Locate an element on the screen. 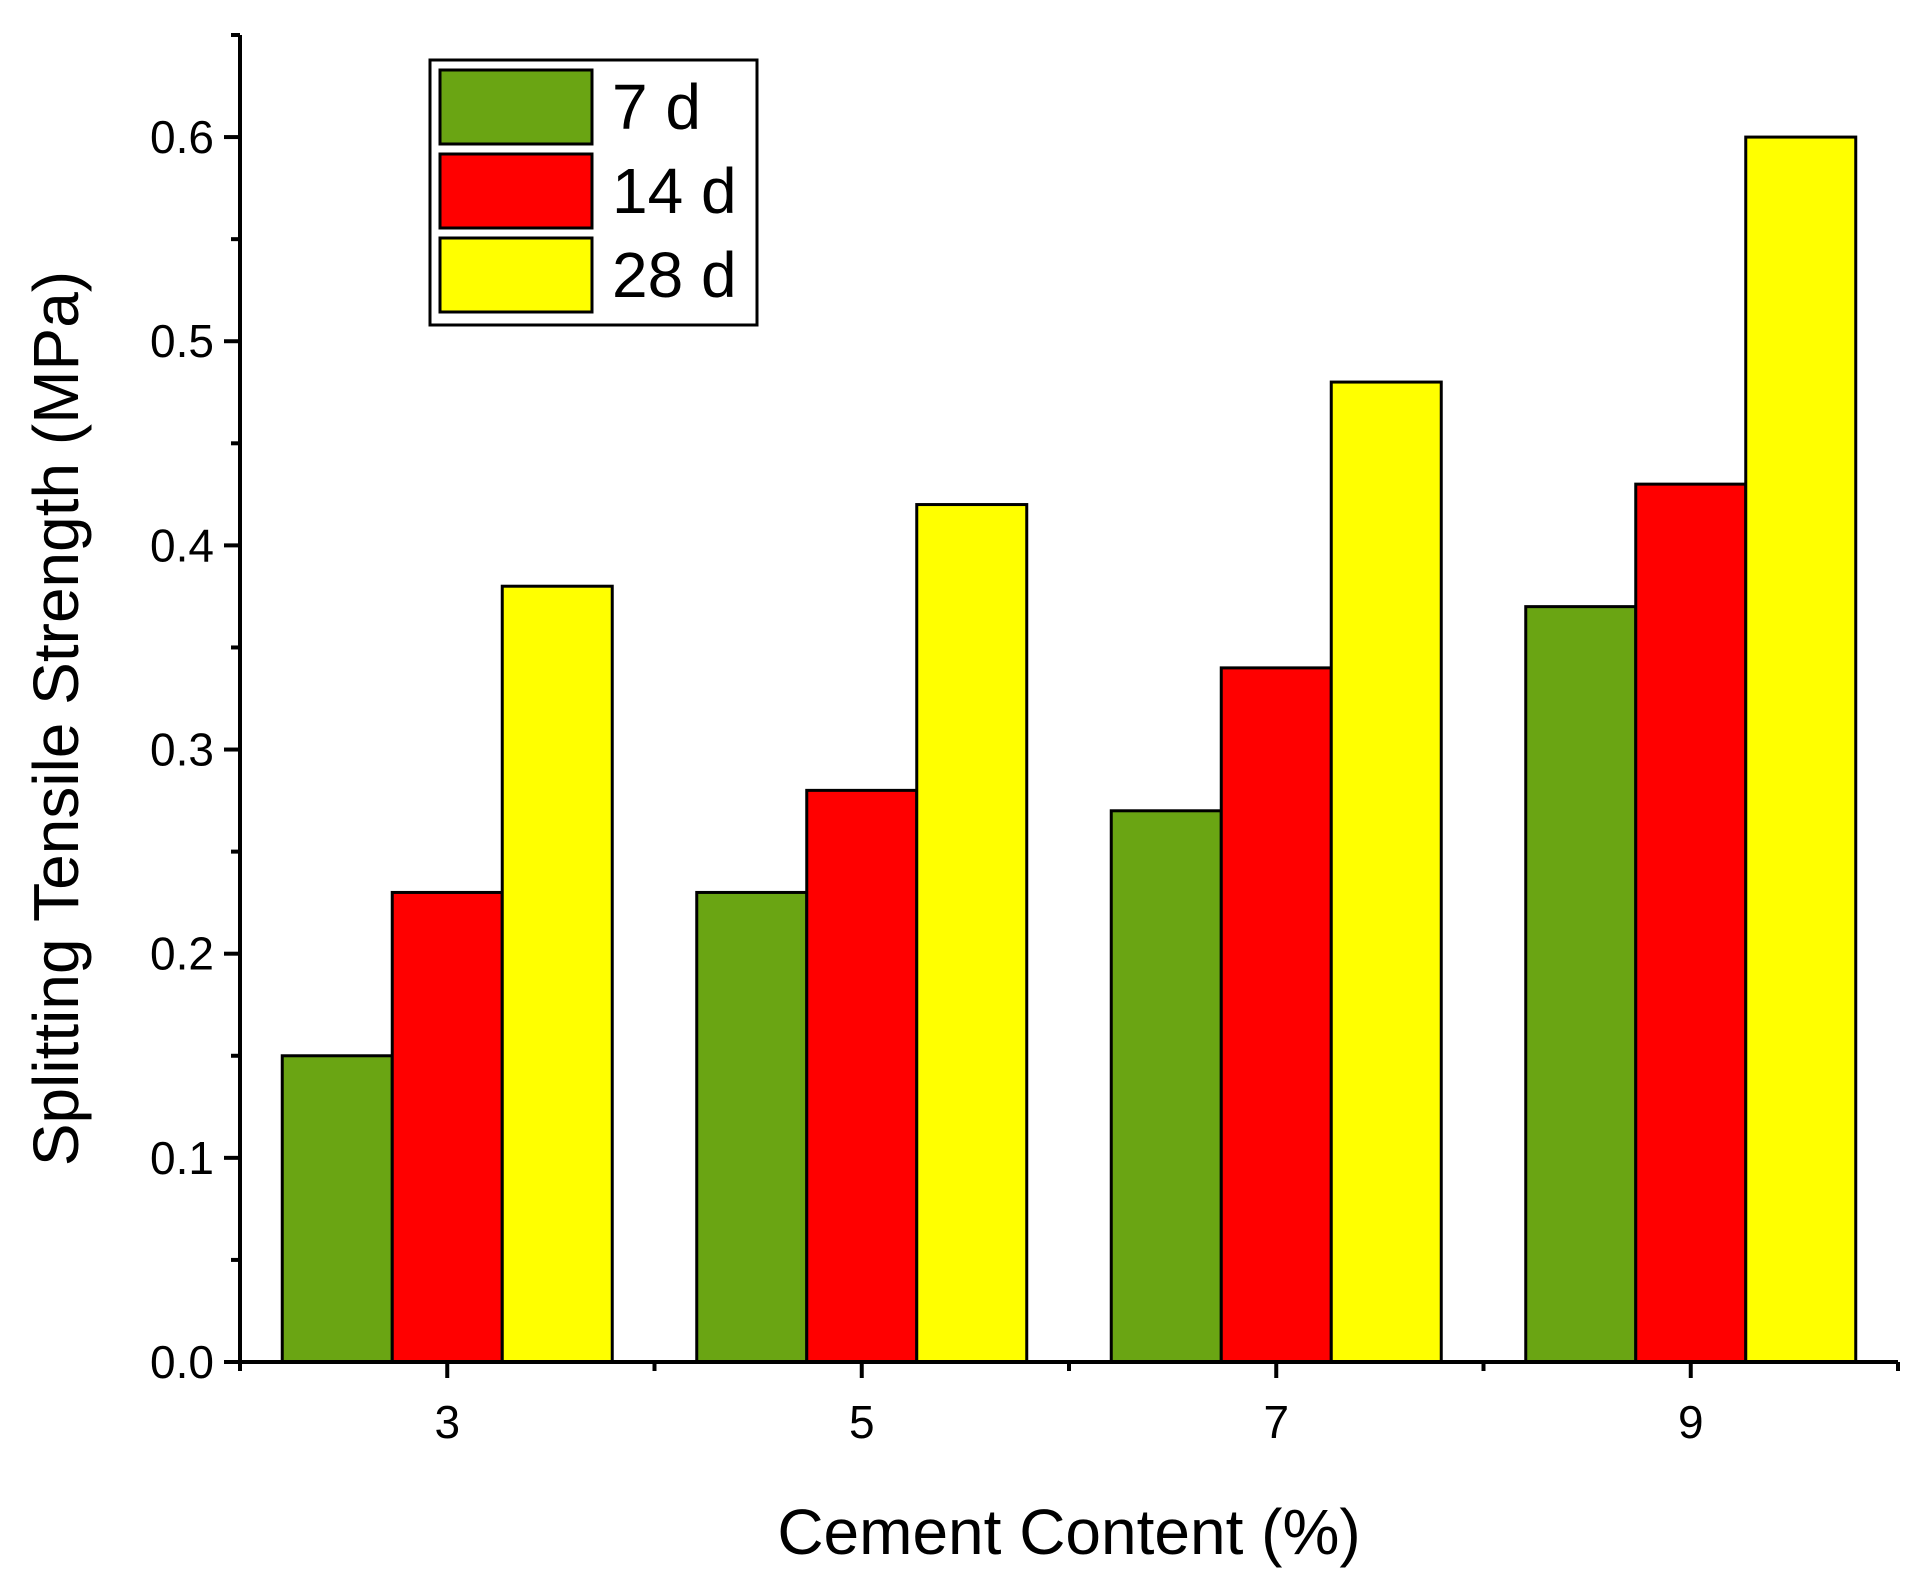 This screenshot has width=1919, height=1582. y-tick-label: 0.6 is located at coordinates (182, 137).